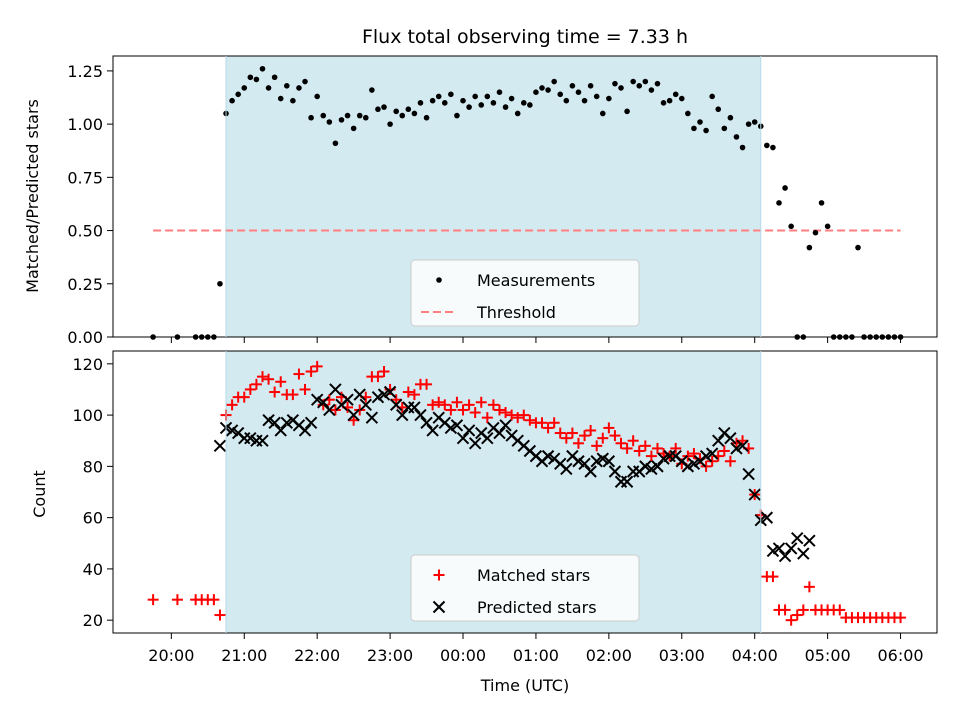 The image size is (960, 720). Describe the element at coordinates (85, 231) in the screenshot. I see `y-tick-label: 0.50` at that location.